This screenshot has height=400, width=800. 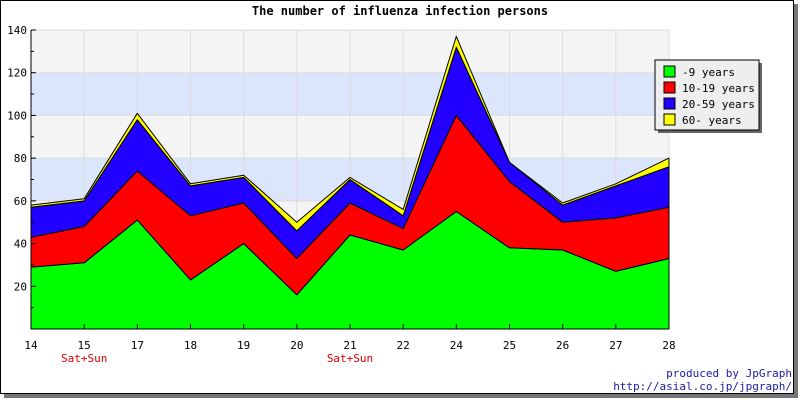 What do you see at coordinates (729, 373) in the screenshot?
I see `credit-produced-by: produced by JpGraph` at bounding box center [729, 373].